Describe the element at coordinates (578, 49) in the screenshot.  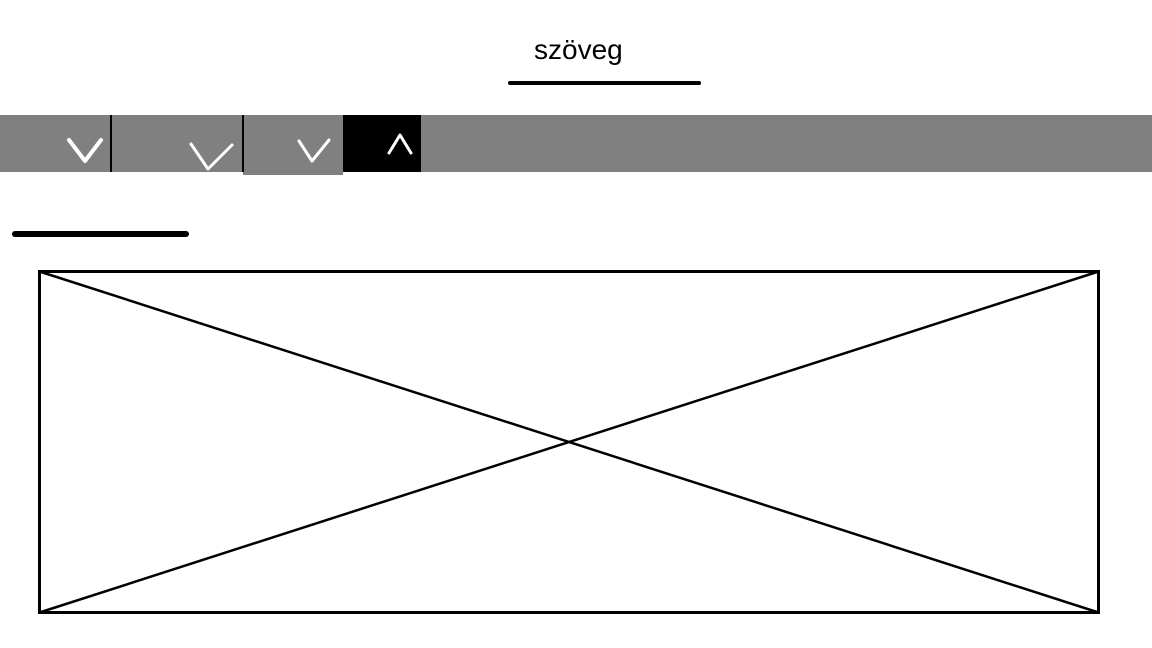
I see `page-title: szöveg` at that location.